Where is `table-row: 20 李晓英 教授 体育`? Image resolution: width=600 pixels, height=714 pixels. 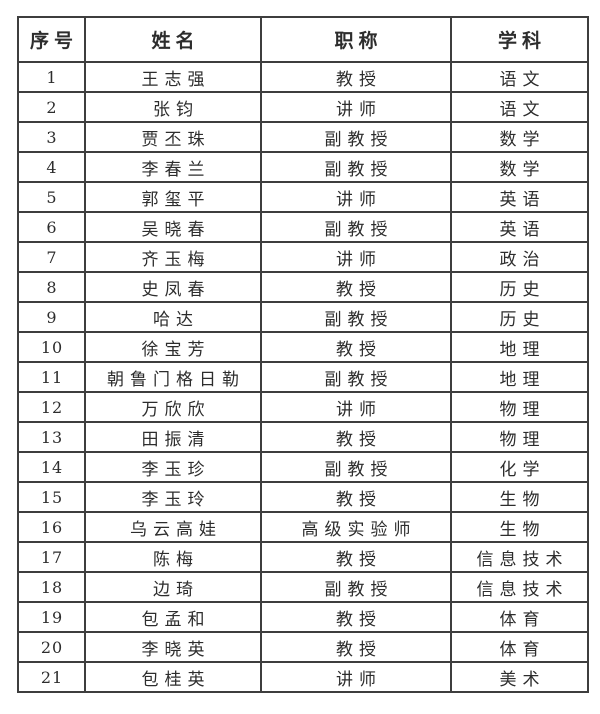
table-row: 20 李晓英 教授 体育 is located at coordinates (303, 647).